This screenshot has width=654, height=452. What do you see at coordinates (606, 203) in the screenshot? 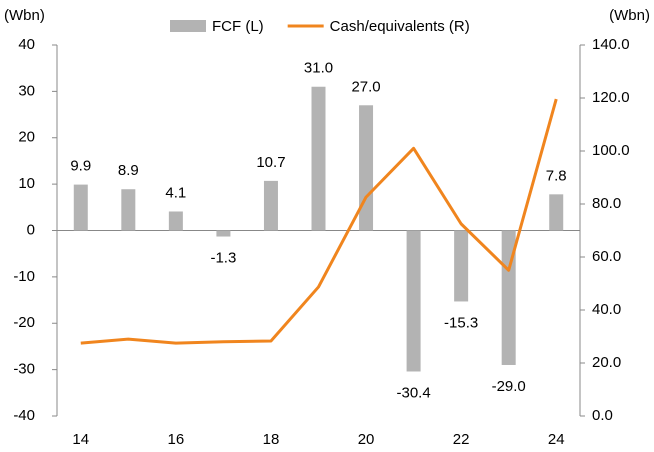
I see `y2-tick-label: 80.0` at bounding box center [606, 203].